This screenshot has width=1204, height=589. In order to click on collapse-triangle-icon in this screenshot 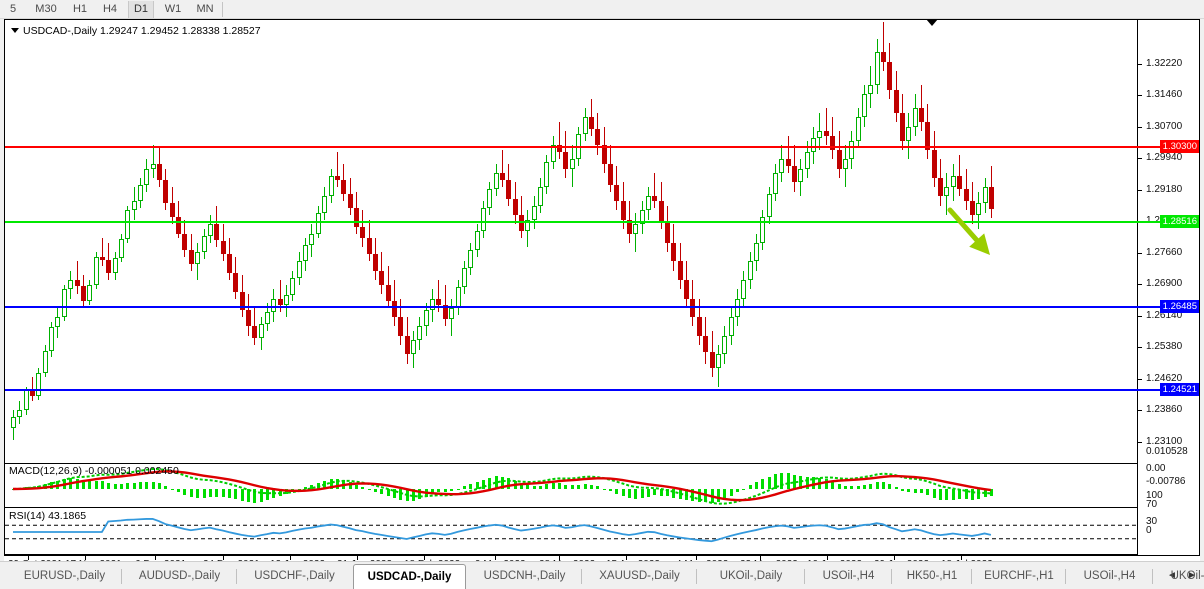, I will do `click(15, 30)`.